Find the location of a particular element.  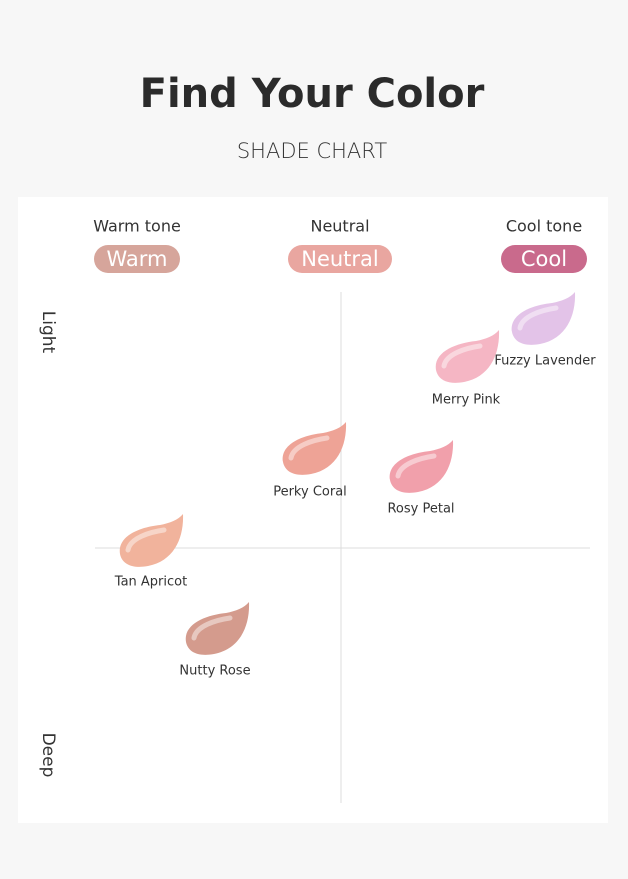

axis-bottom-label: Deep is located at coordinates (48, 755).